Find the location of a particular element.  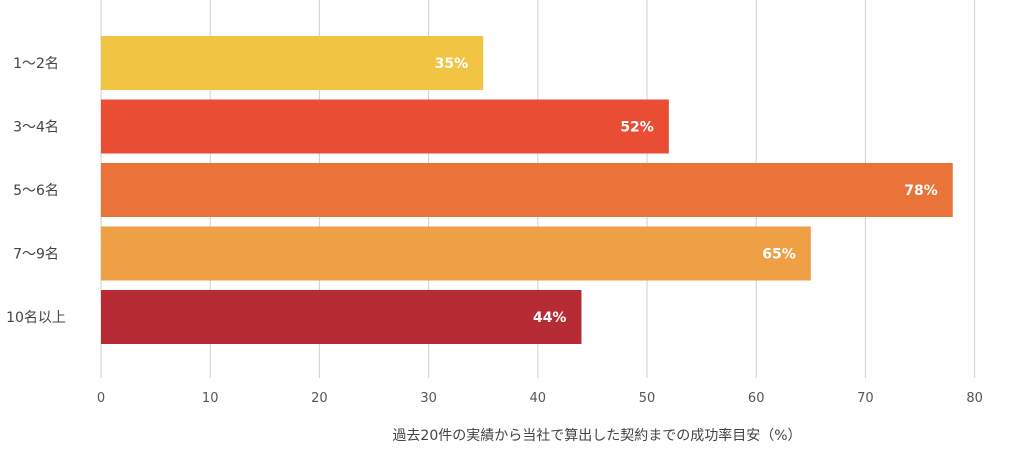

x-tick-label: 20 is located at coordinates (319, 398).